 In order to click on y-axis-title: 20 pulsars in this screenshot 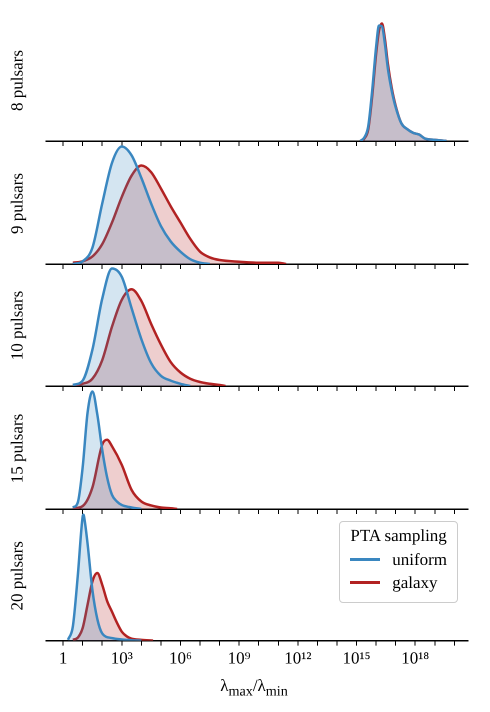, I will do `click(17, 575)`.